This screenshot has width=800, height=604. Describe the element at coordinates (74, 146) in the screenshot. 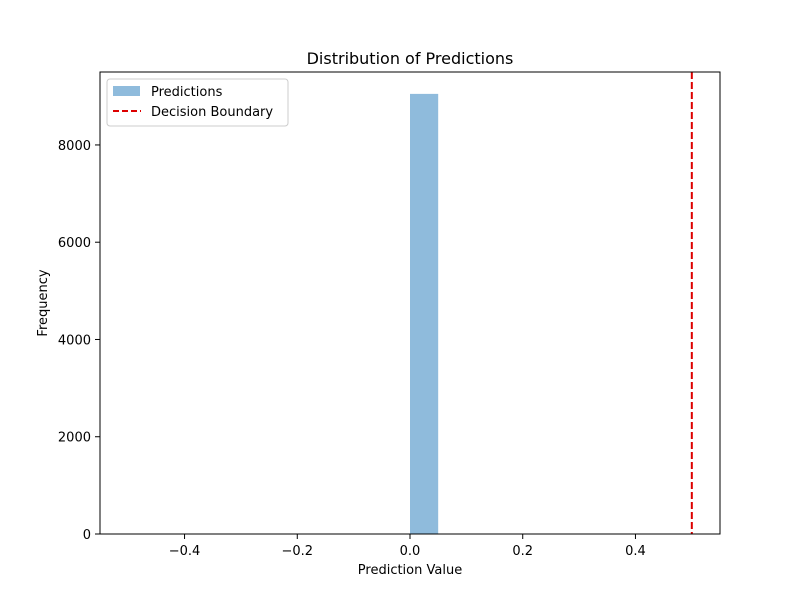

I see `y-tick-label: 8000` at that location.